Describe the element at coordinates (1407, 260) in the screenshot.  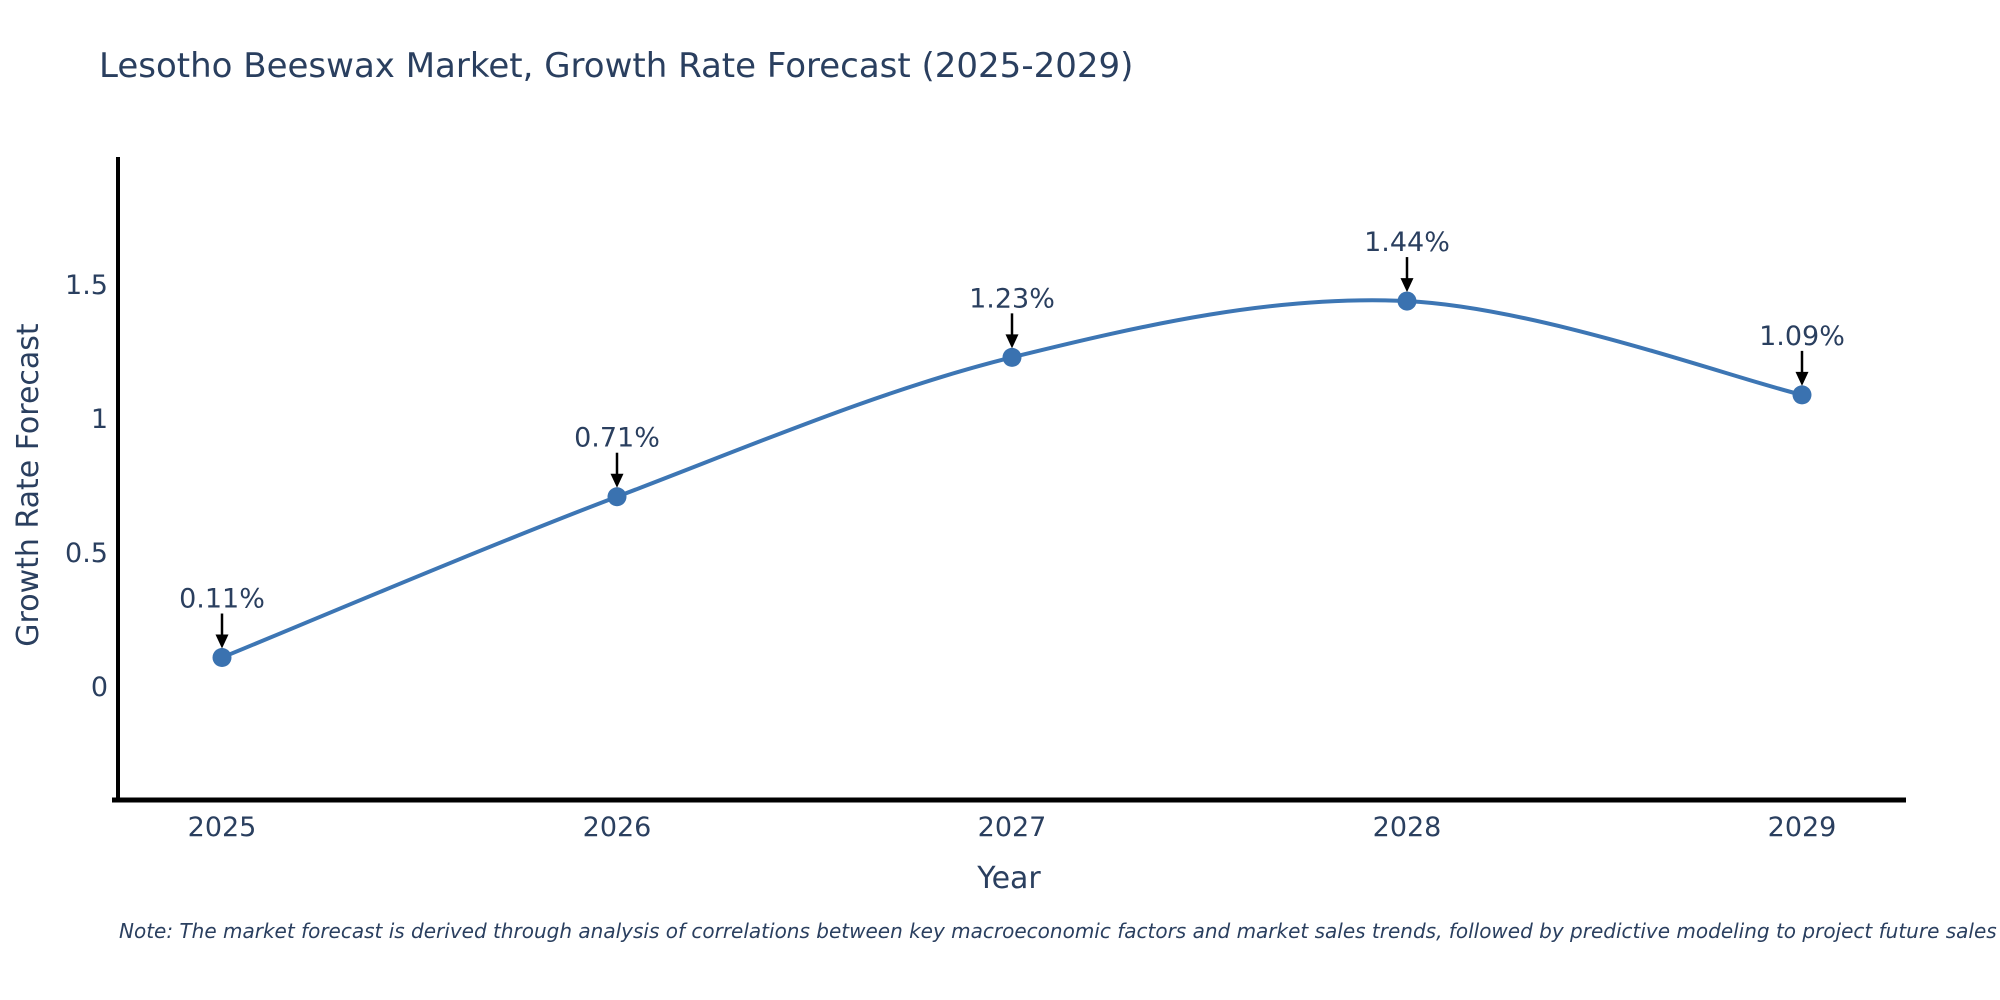
I see `point-annotation: 1.44%` at that location.